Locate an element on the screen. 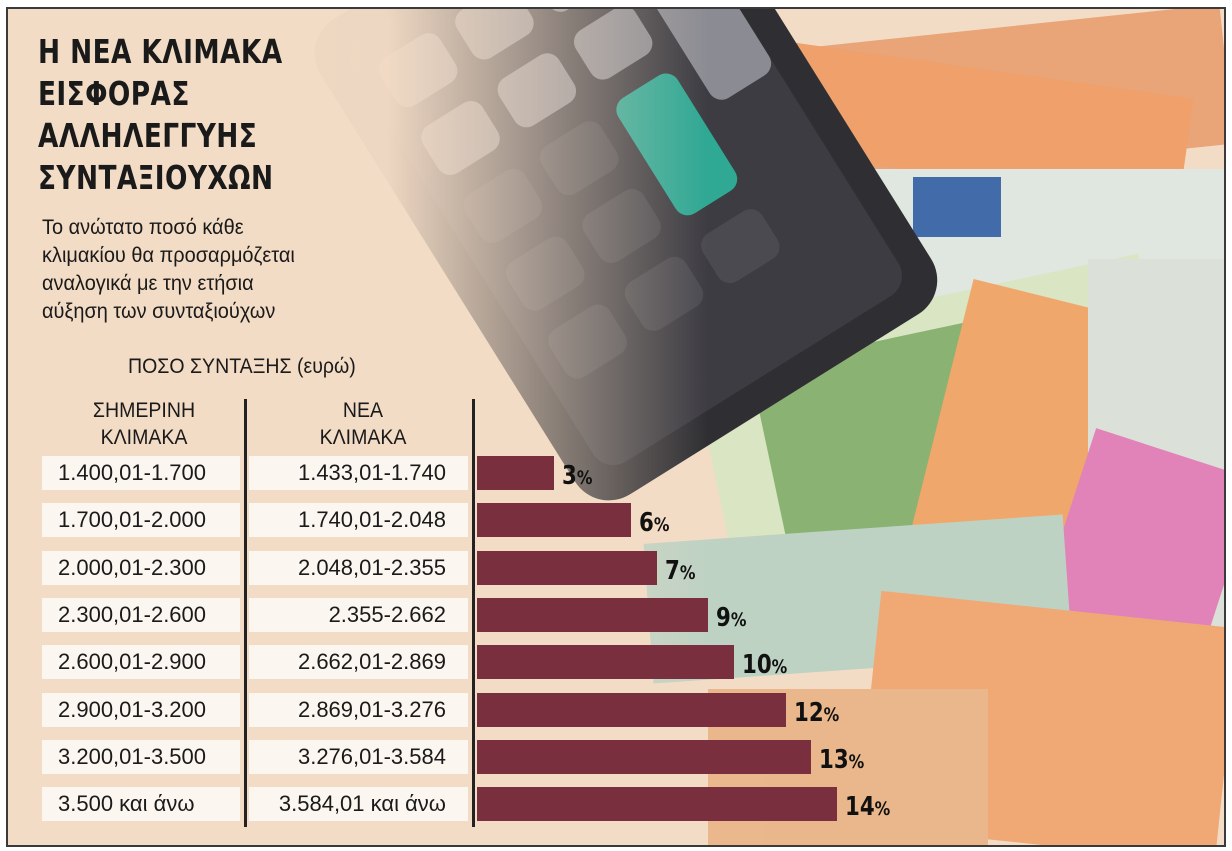 This screenshot has width=1232, height=851. title-line: Η ΝΕΑ ΚΛΙΜΑΚΑ is located at coordinates (160, 51).